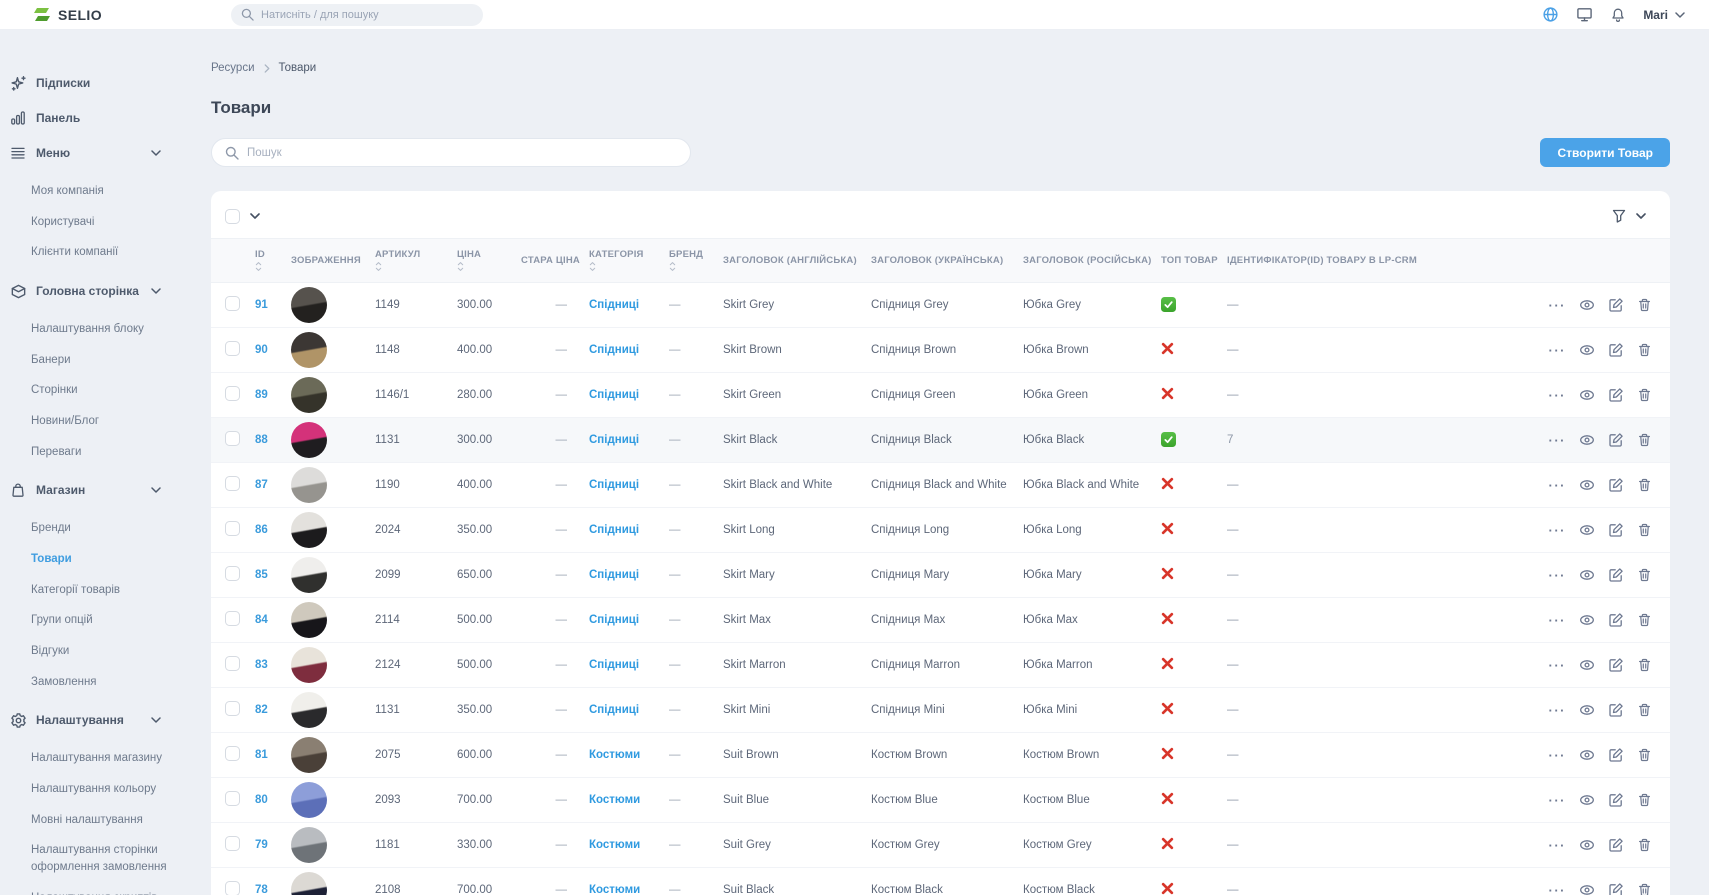  What do you see at coordinates (261, 889) in the screenshot?
I see `product-id-link: 78` at bounding box center [261, 889].